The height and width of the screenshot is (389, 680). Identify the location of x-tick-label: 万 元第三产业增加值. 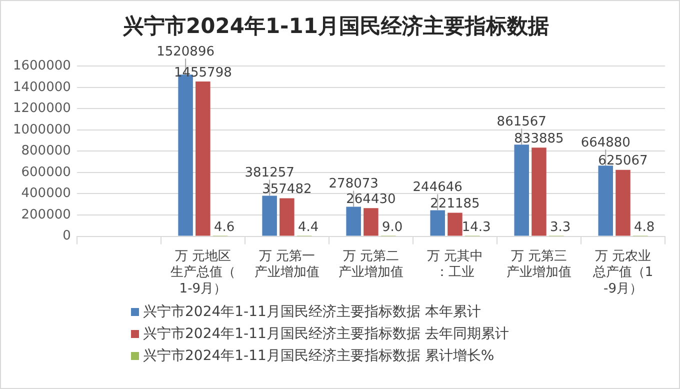
(539, 264).